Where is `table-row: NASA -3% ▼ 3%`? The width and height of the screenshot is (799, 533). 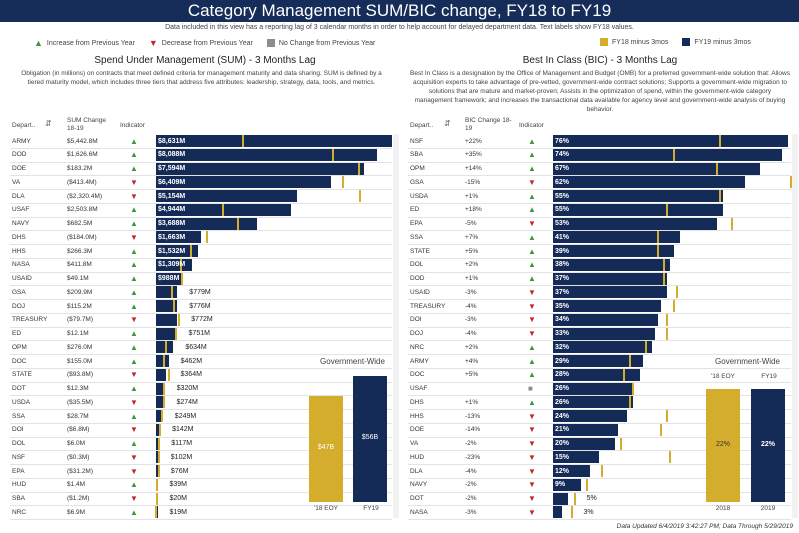 table-row: NASA -3% ▼ 3% is located at coordinates (399, 512).